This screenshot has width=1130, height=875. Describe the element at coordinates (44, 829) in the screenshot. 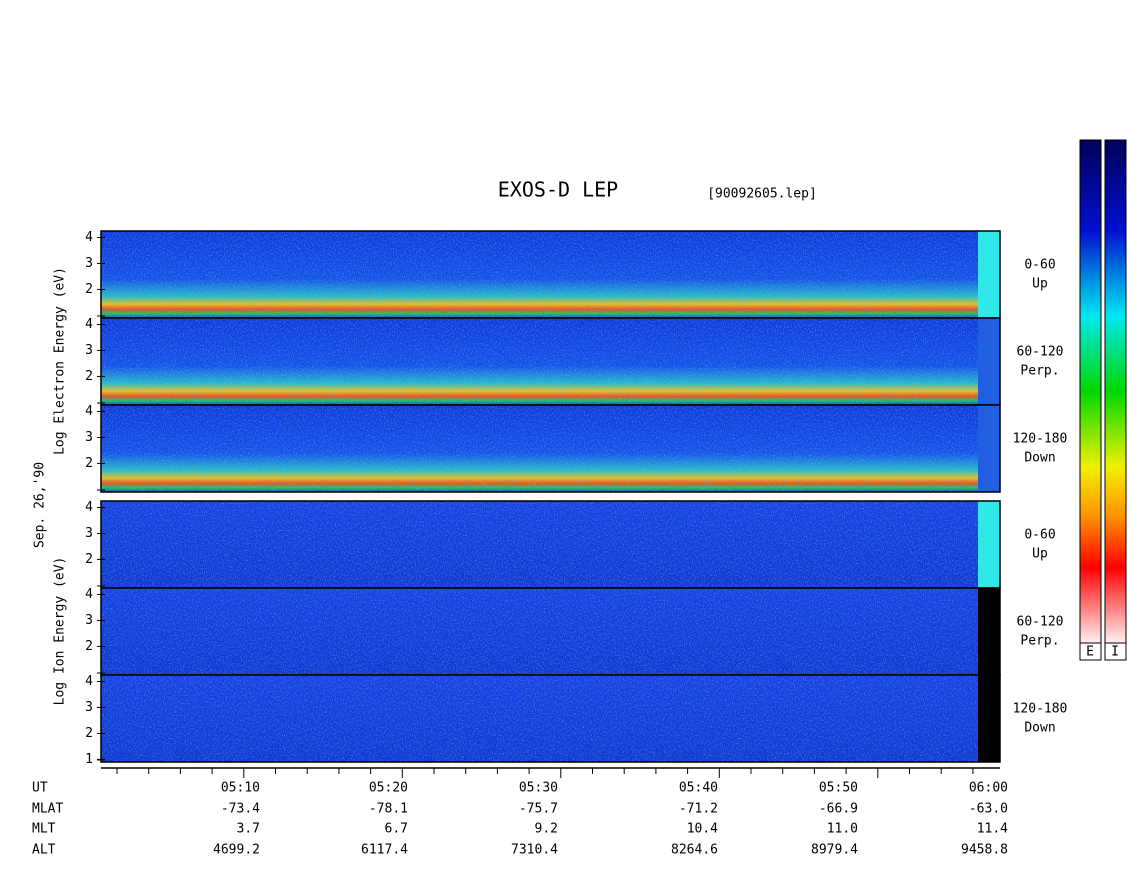

I see `ephemeris-name: MLT` at that location.